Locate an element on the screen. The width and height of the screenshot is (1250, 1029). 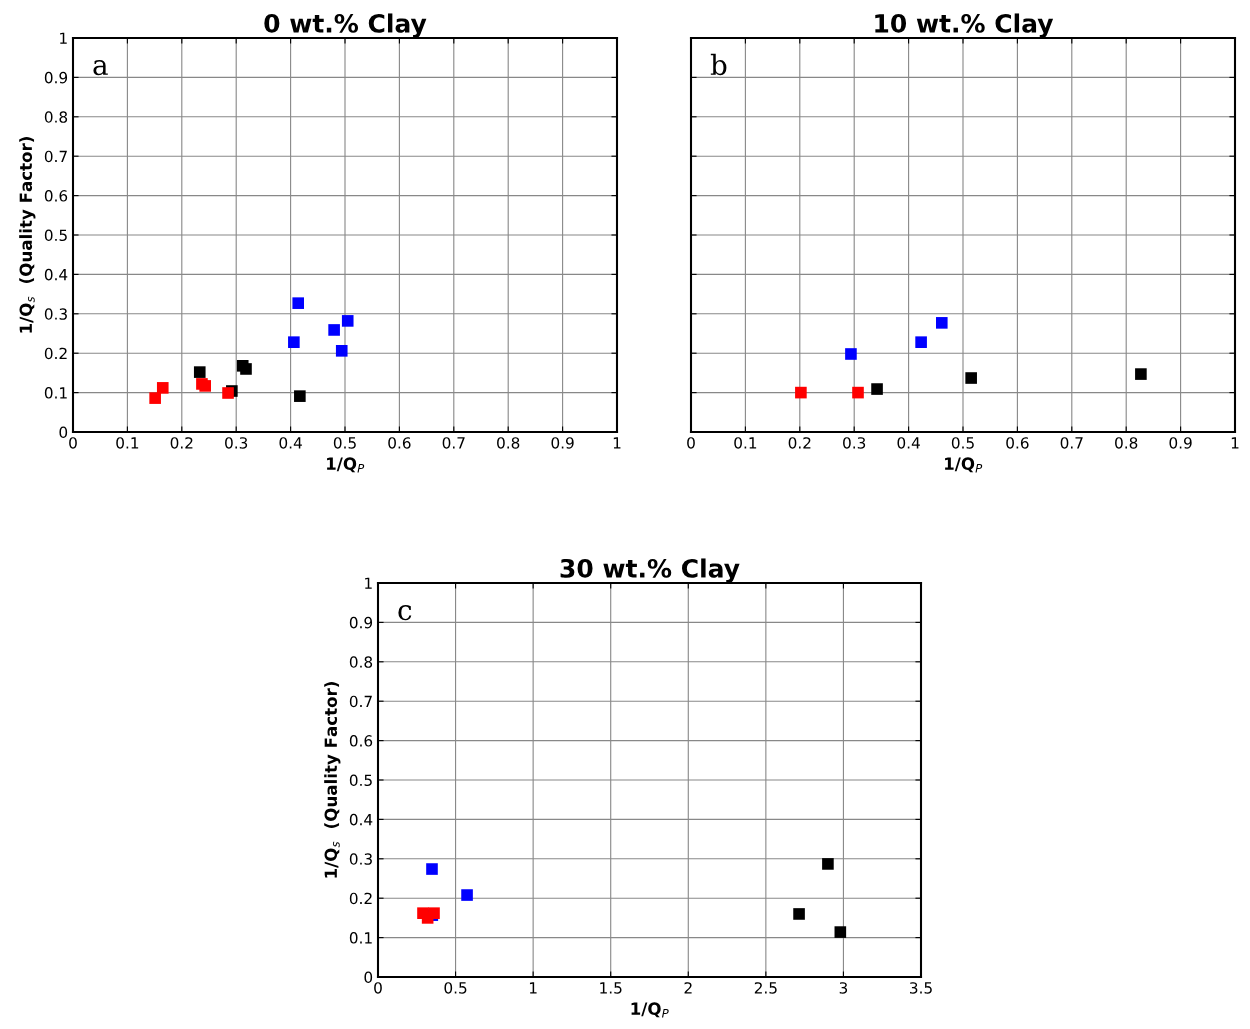
annotation: c is located at coordinates (405, 613).